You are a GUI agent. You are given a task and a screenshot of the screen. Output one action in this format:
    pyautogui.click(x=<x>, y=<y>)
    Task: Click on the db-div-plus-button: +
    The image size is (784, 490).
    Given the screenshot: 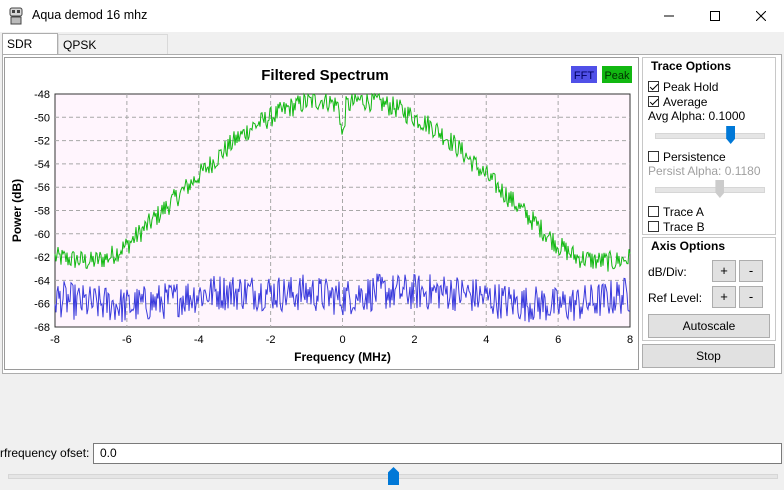 What is the action you would take?
    pyautogui.click(x=724, y=271)
    